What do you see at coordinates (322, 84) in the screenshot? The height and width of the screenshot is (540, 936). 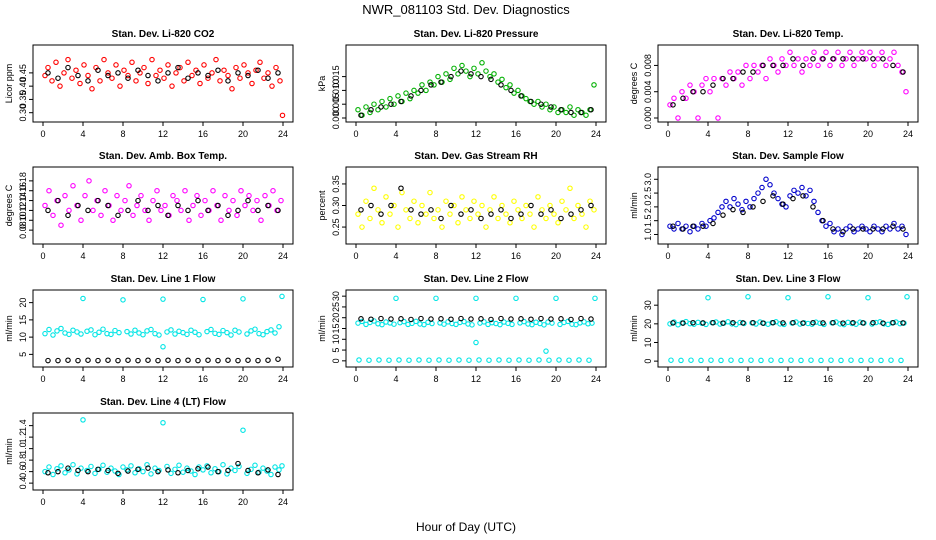 I see `y-axis-label: kPa` at bounding box center [322, 84].